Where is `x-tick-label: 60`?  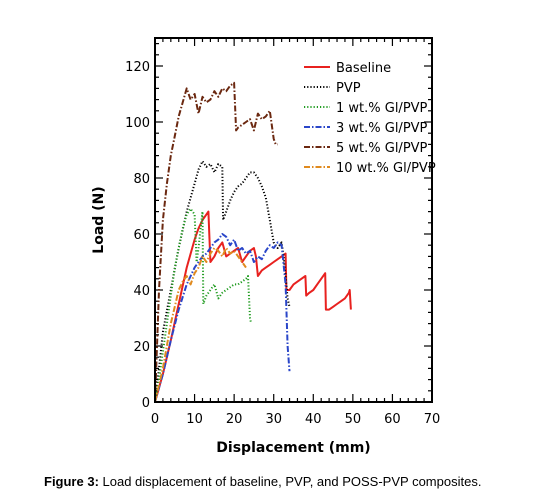
x-tick-label: 60 is located at coordinates (392, 419).